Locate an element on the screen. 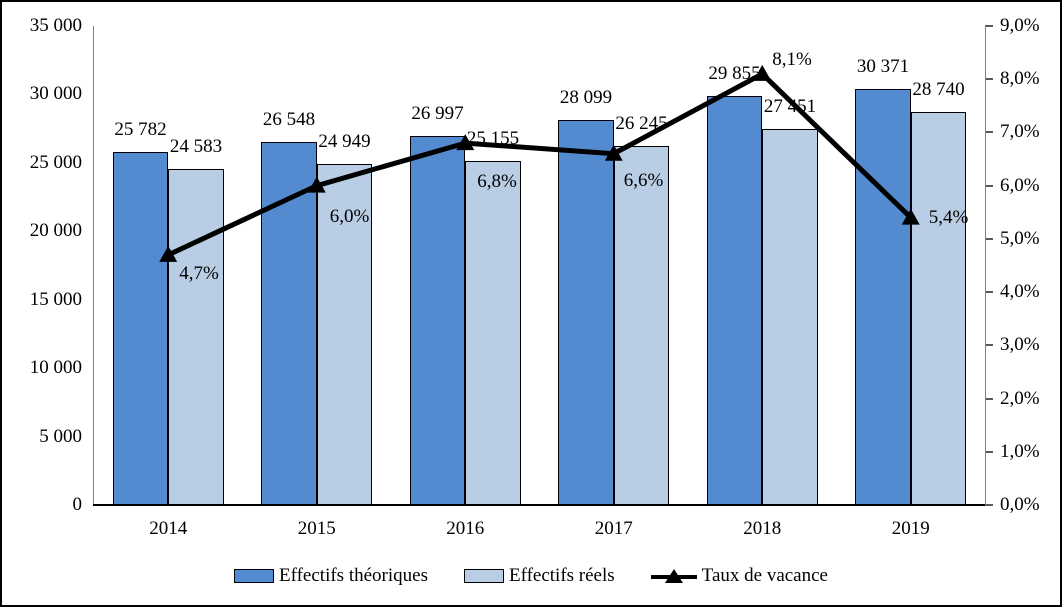  right-axis-tick-label: 8,0% is located at coordinates (1020, 79).